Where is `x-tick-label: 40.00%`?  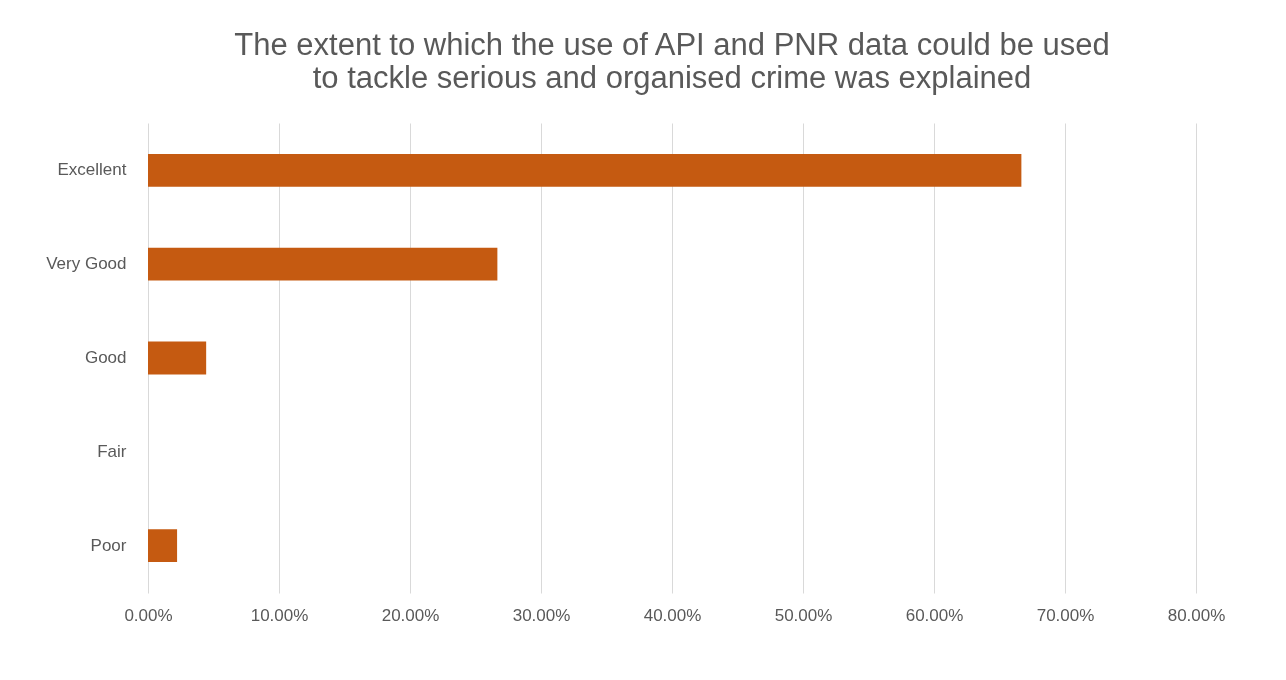
x-tick-label: 40.00% is located at coordinates (672, 615).